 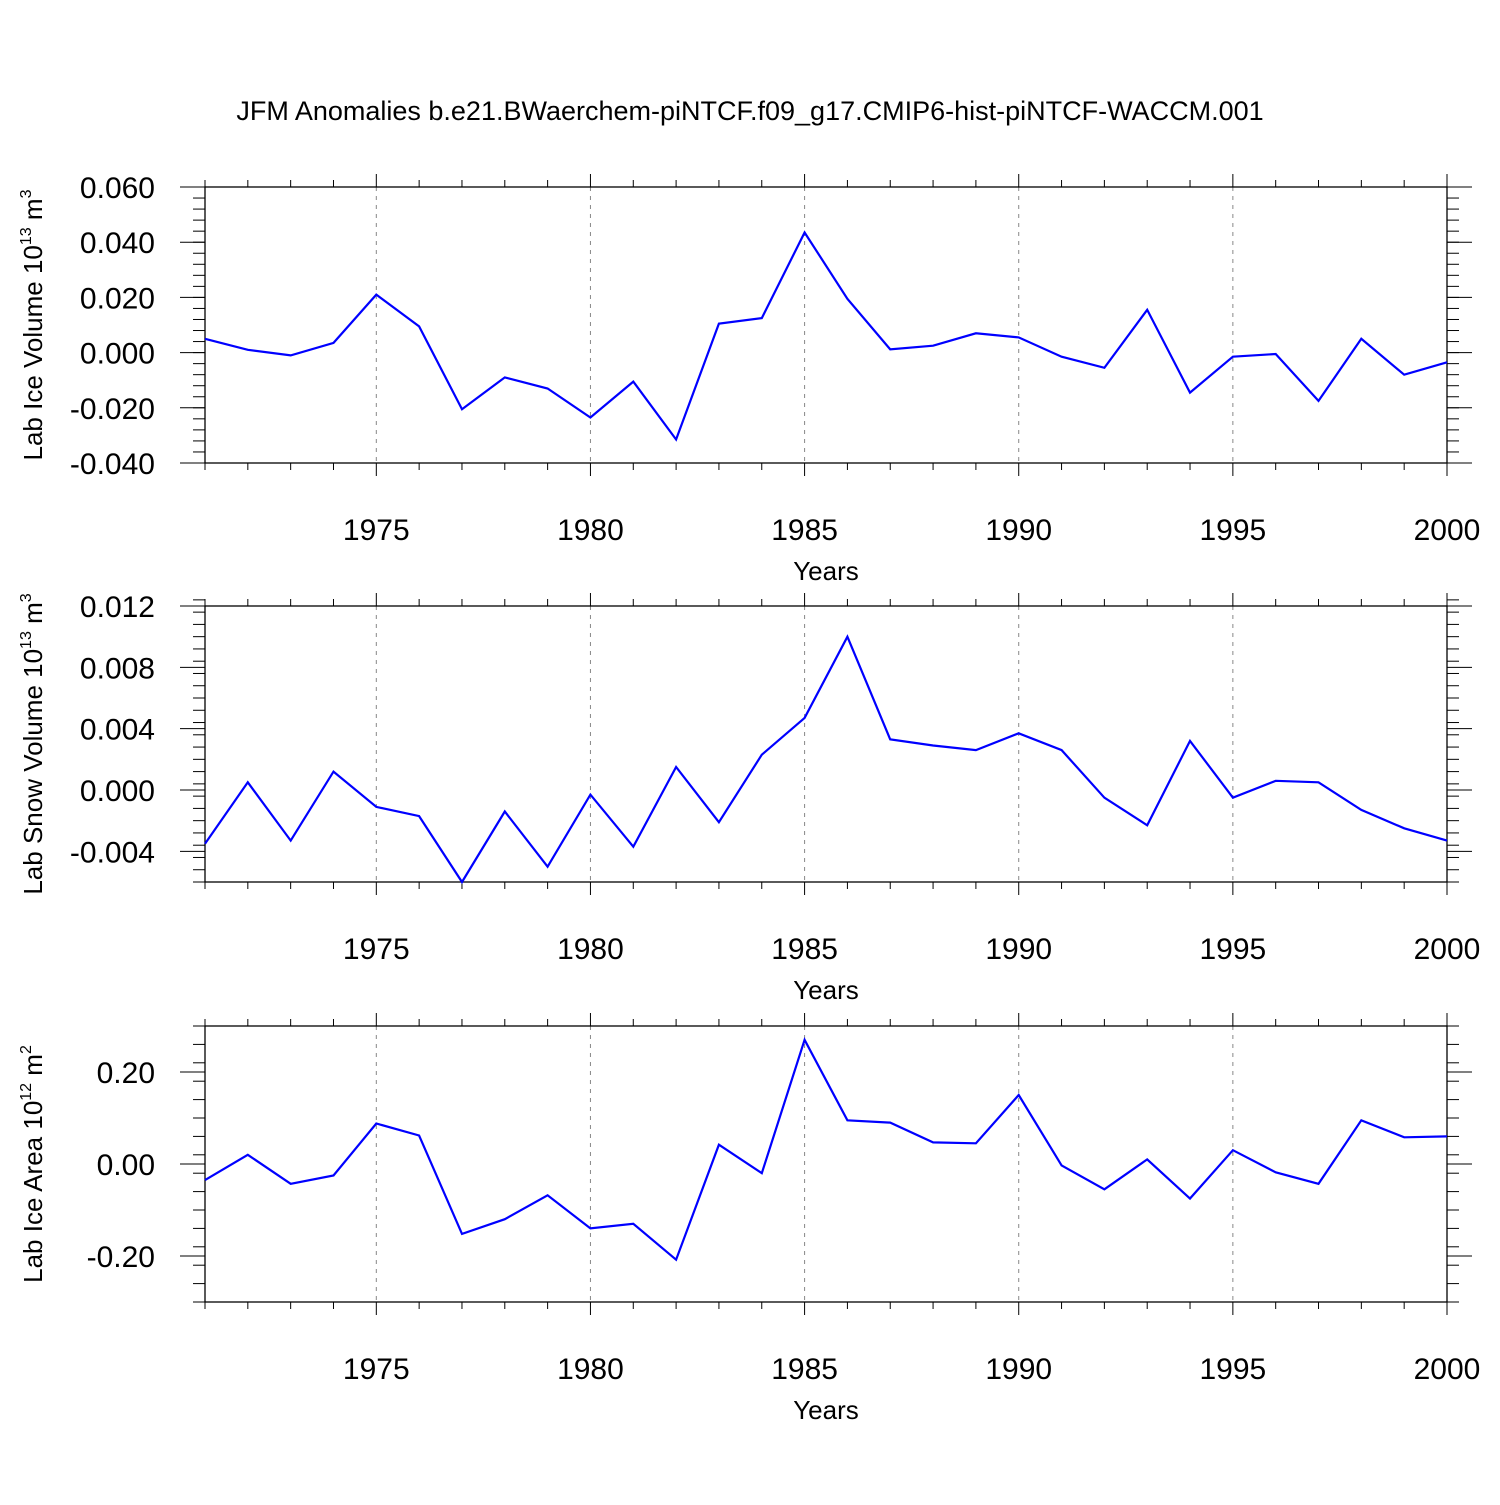 I want to click on y-axis-label-superscript: 12, so click(x=26, y=1092).